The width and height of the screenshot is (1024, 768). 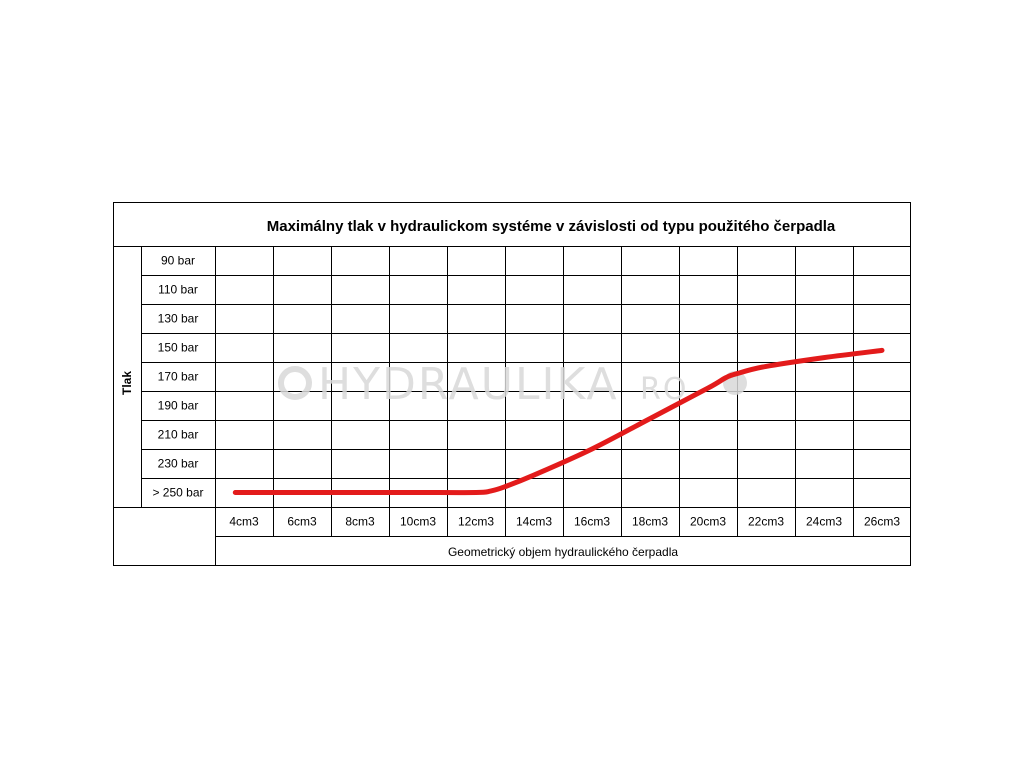 What do you see at coordinates (563, 552) in the screenshot?
I see `x-axis-label: Geometrický objem hydraulického čerpadla` at bounding box center [563, 552].